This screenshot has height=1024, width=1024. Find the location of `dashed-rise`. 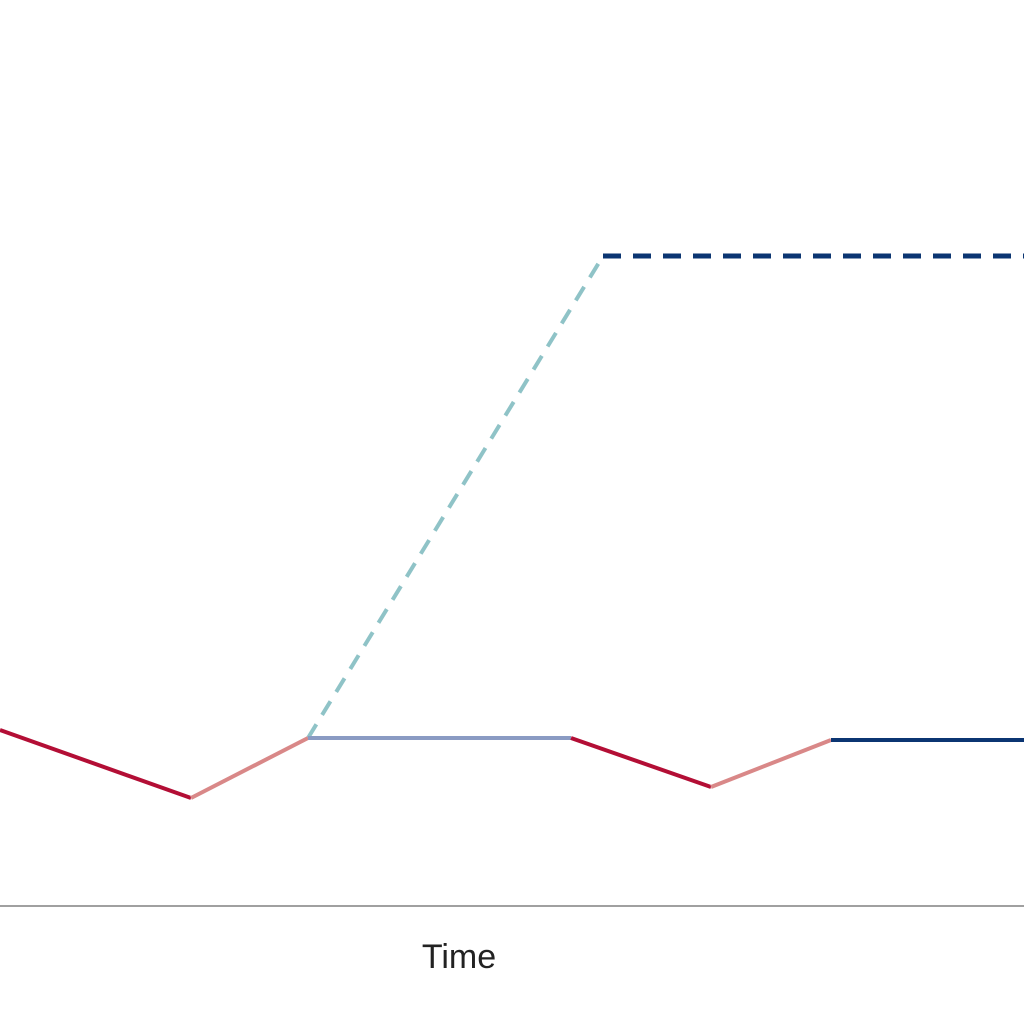

dashed-rise is located at coordinates (455, 497).